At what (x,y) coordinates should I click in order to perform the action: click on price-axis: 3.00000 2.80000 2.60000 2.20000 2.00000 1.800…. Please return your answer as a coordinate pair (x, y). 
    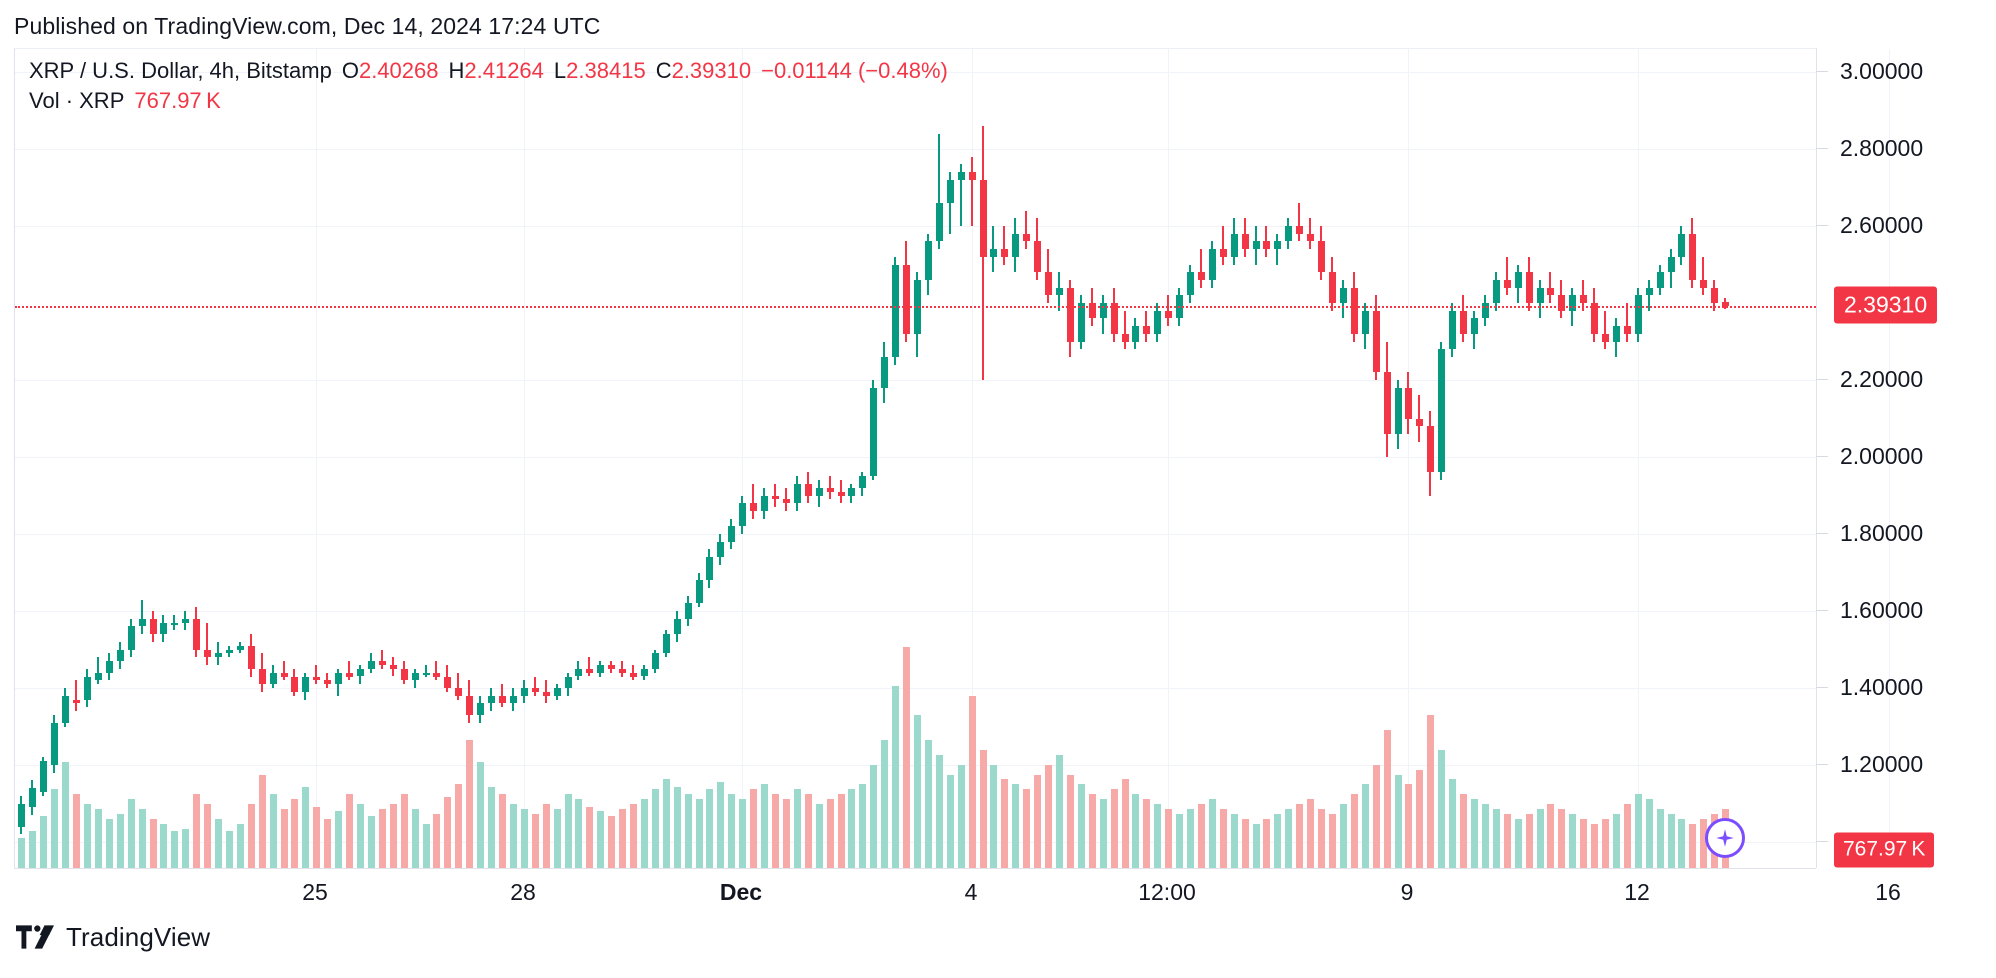
    Looking at the image, I should click on (1906, 458).